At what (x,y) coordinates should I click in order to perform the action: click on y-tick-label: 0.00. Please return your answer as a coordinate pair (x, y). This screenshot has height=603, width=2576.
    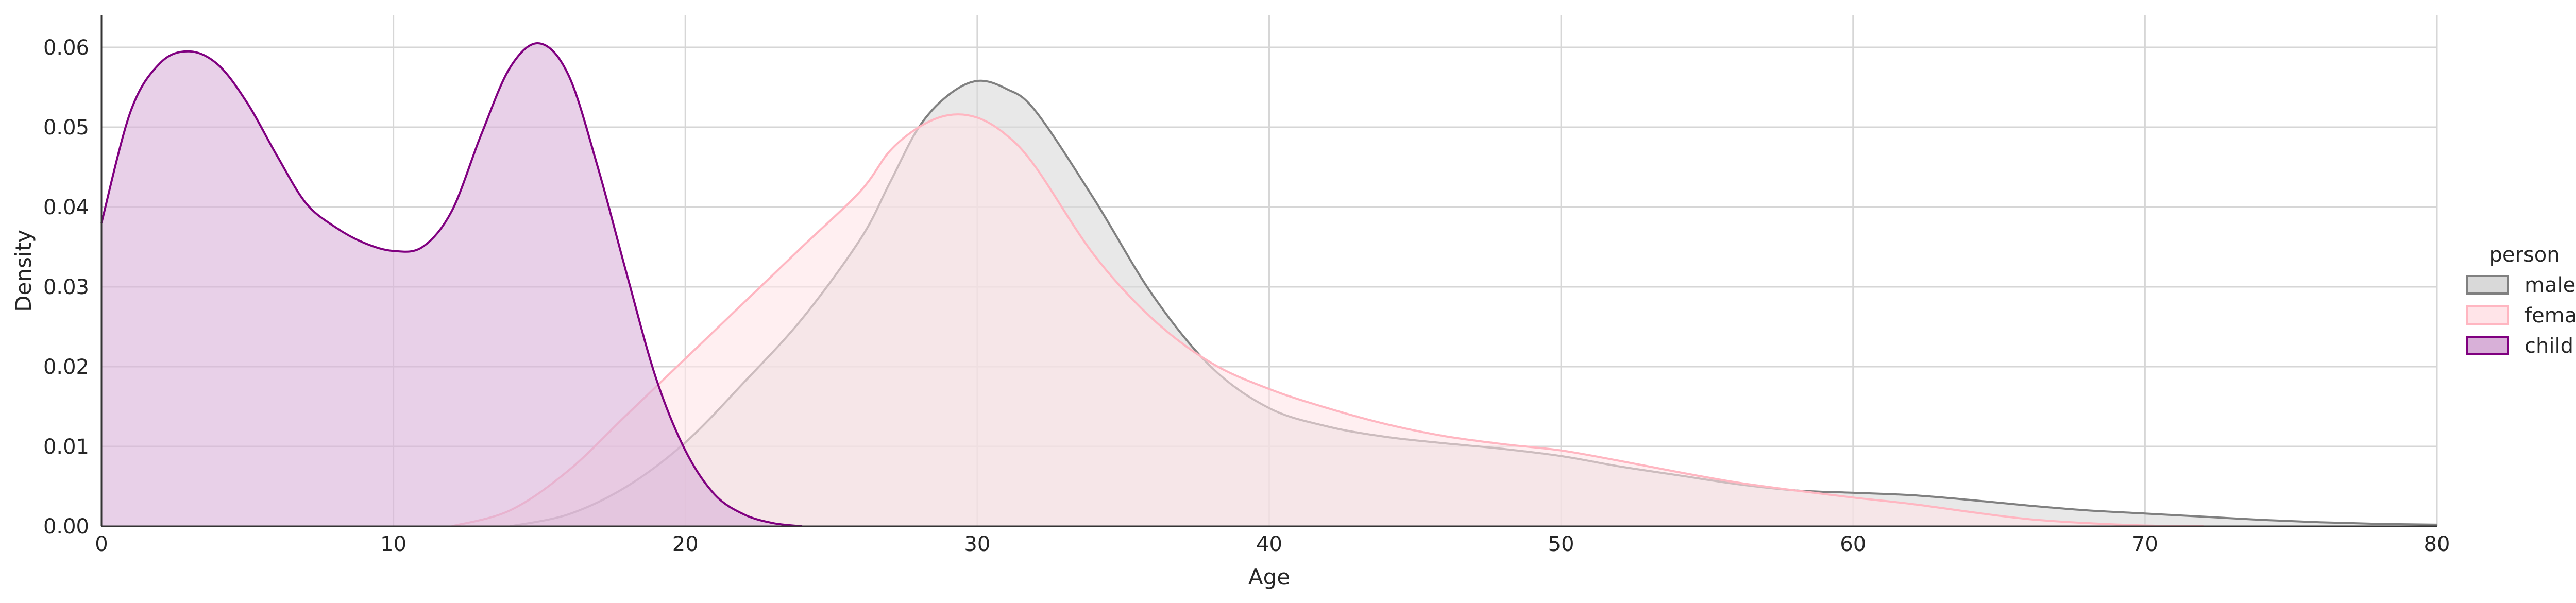
    Looking at the image, I should click on (66, 527).